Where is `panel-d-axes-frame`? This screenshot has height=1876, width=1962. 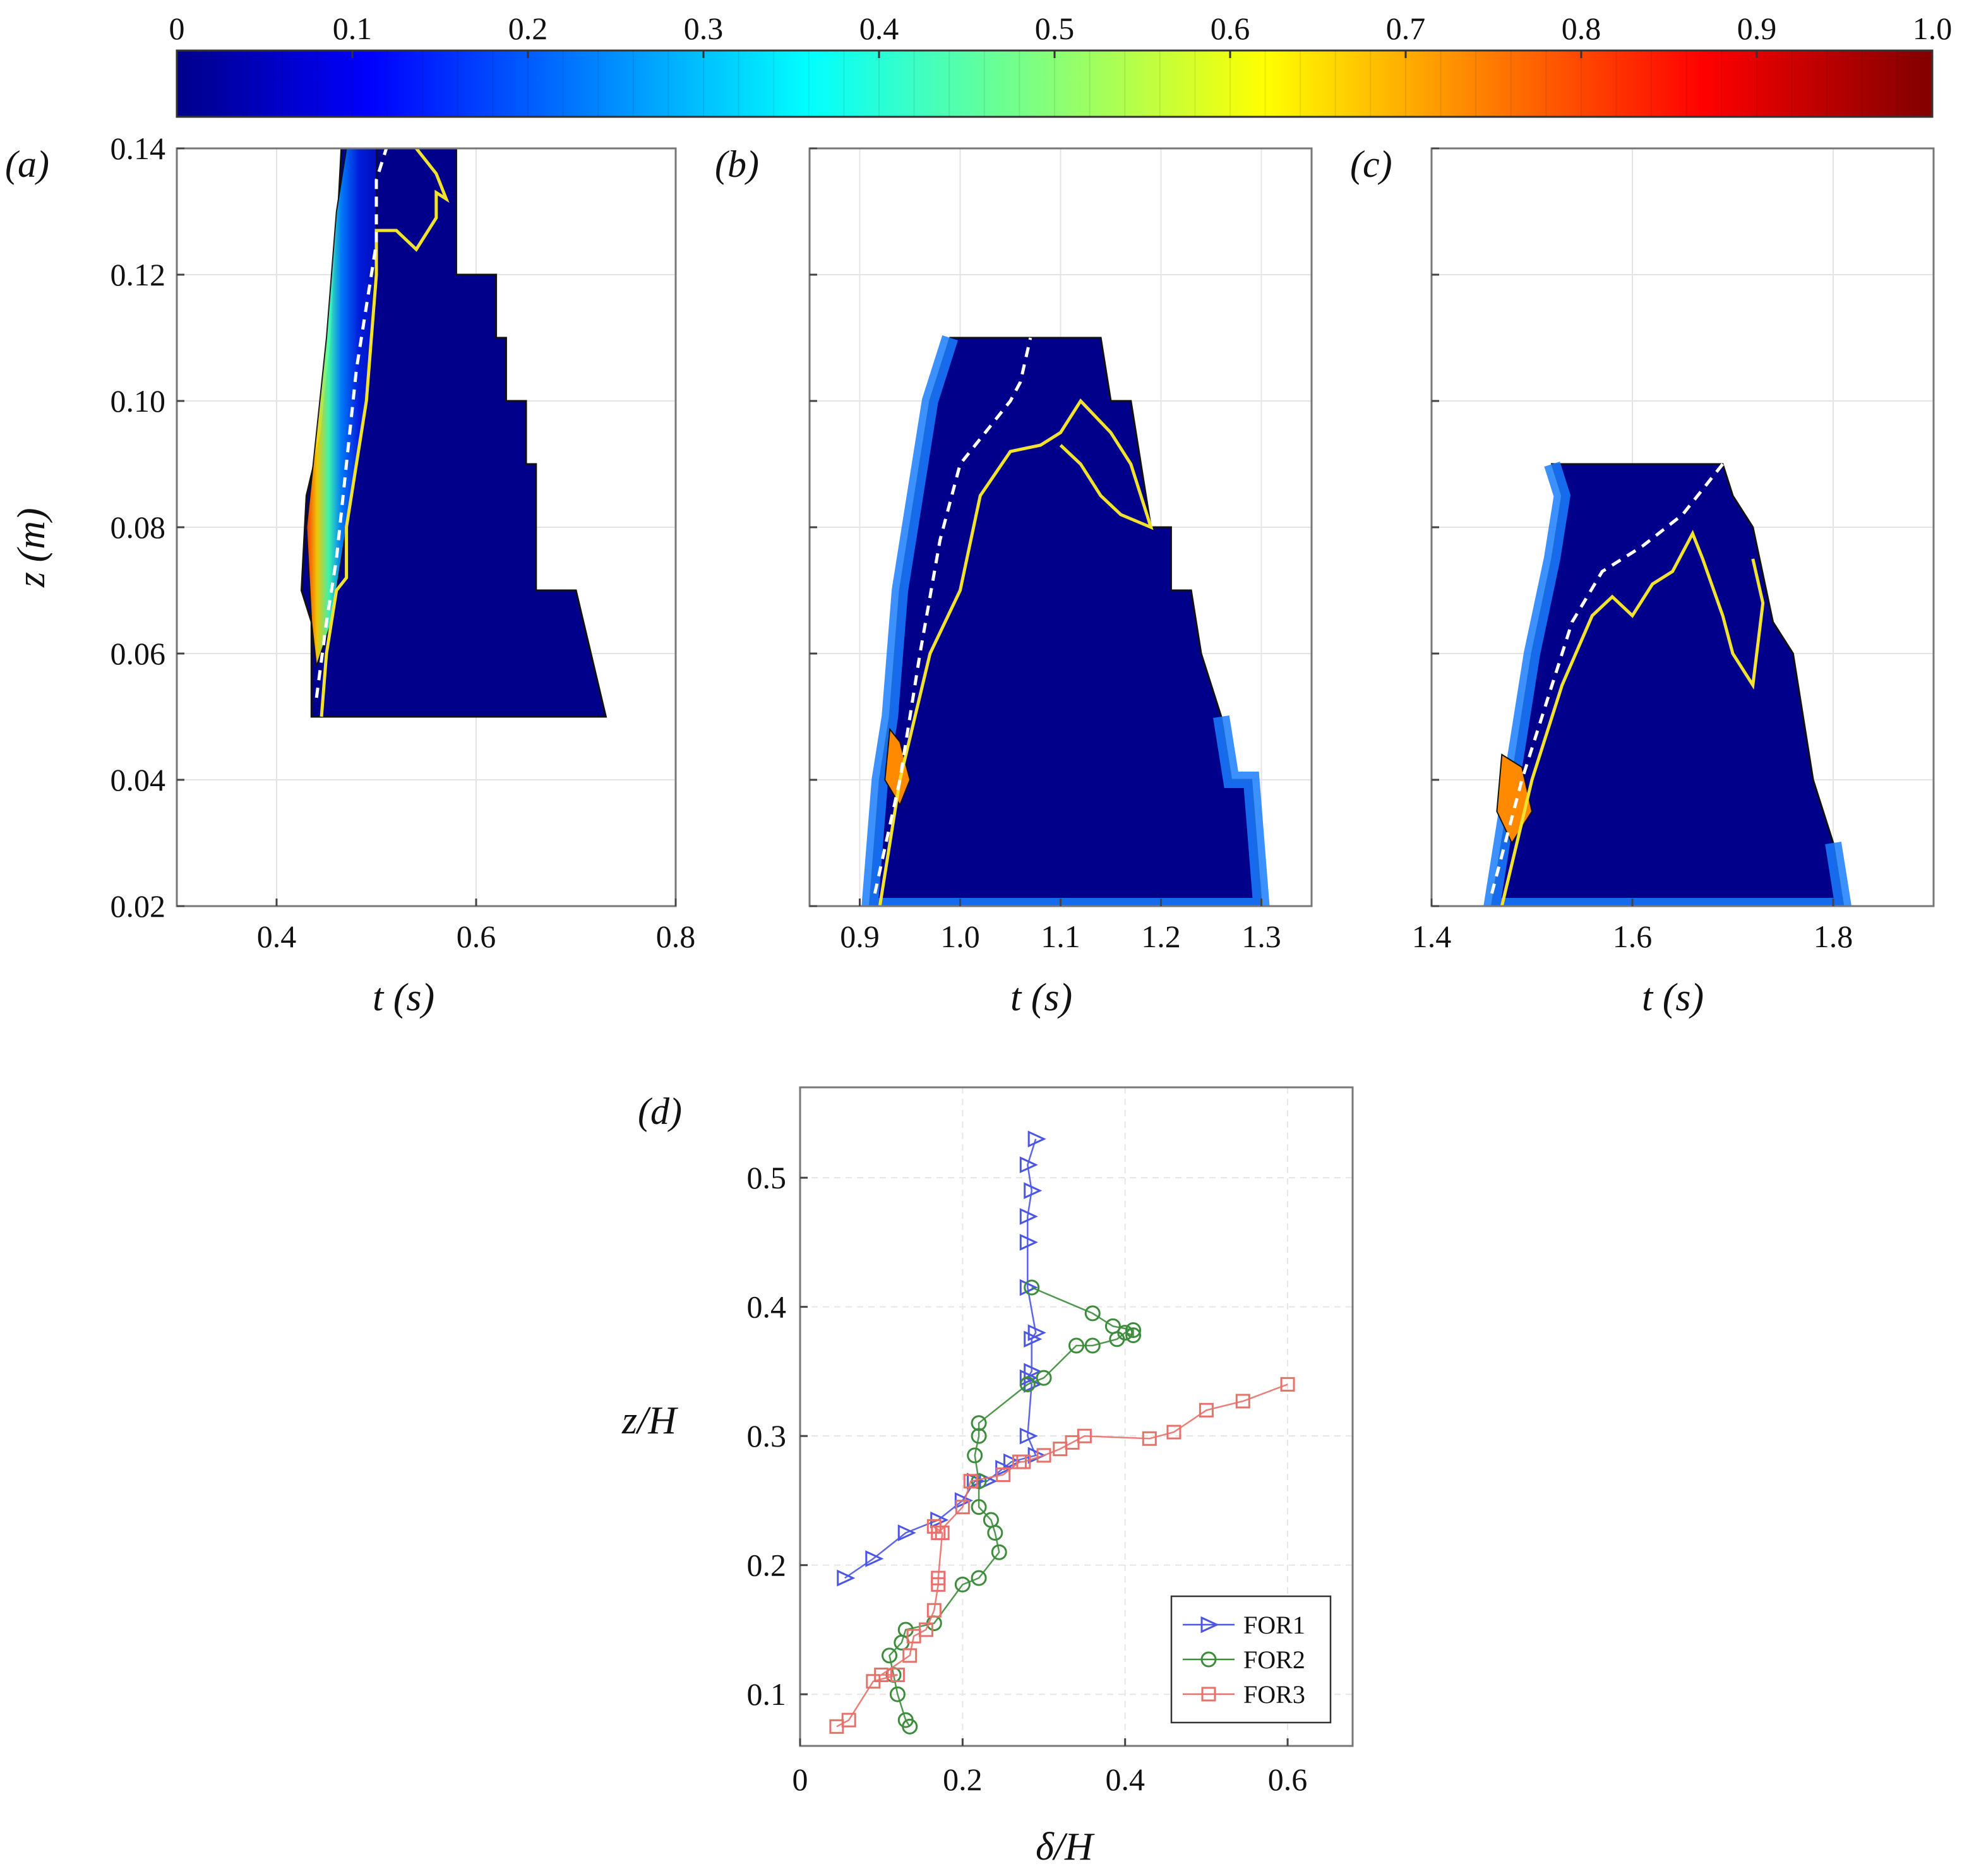
panel-d-axes-frame is located at coordinates (1076, 1416).